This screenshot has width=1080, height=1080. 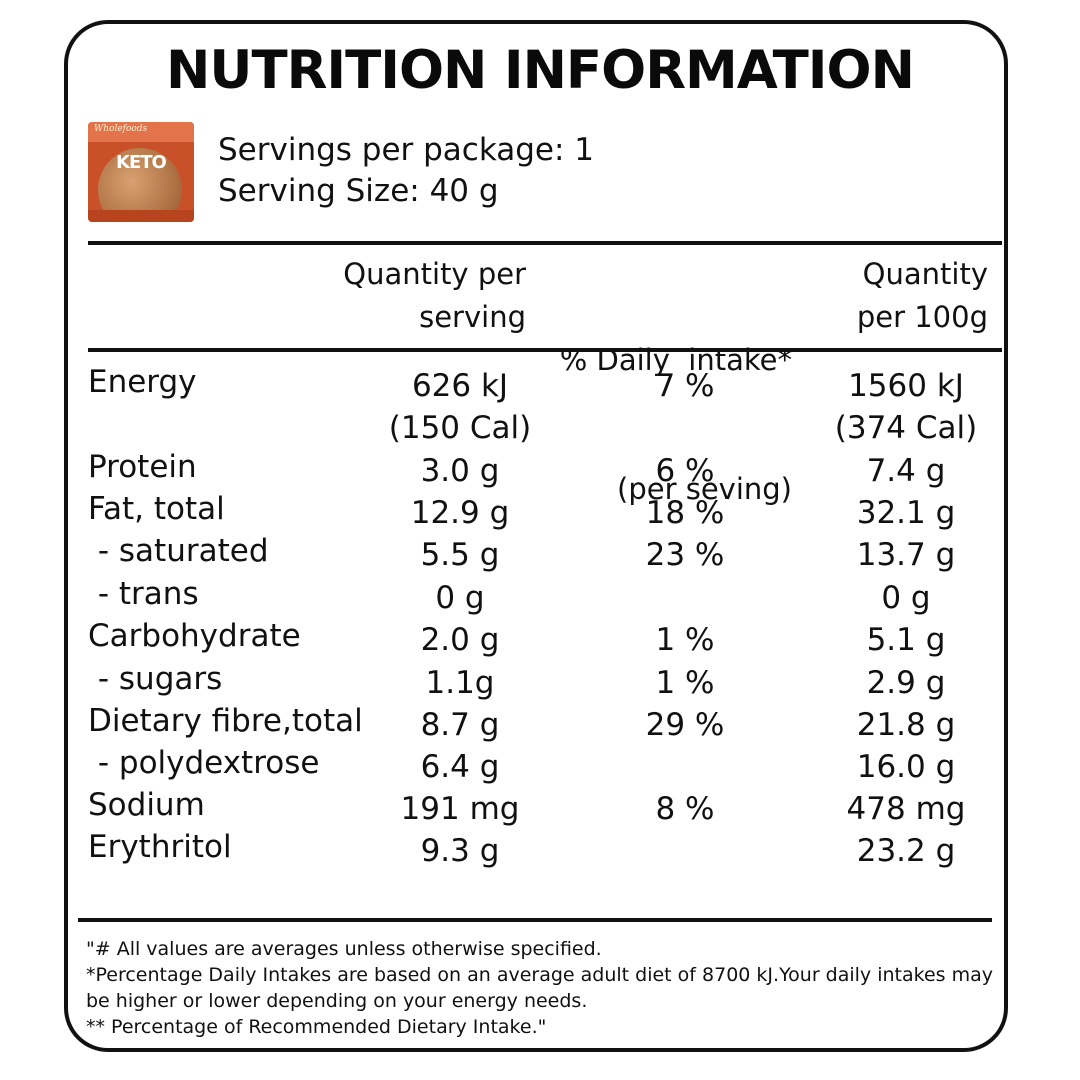 I want to click on erythritol-per-serving: 9.3 g, so click(x=460, y=851).